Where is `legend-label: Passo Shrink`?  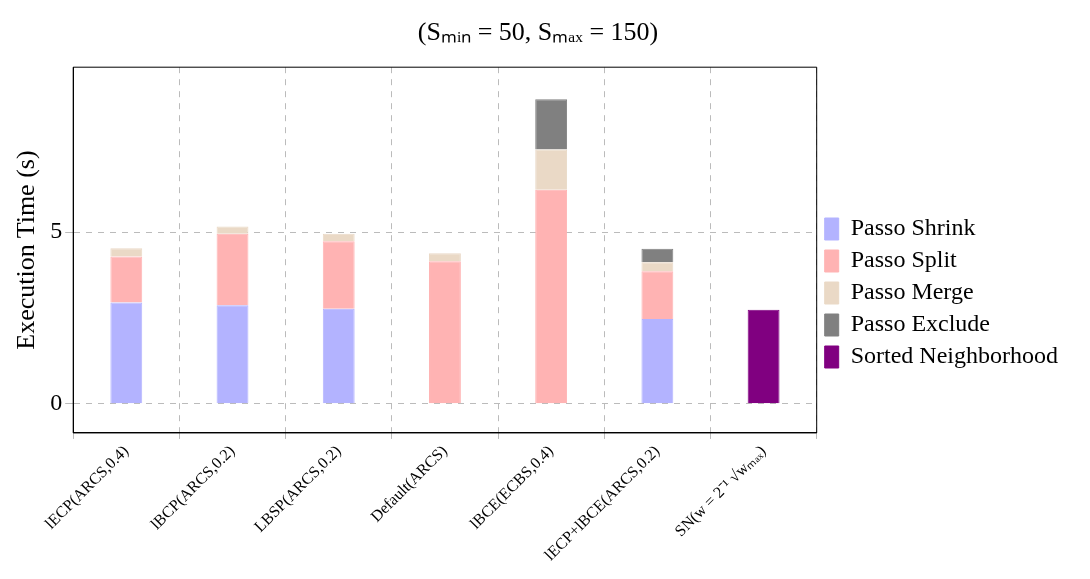
legend-label: Passo Shrink is located at coordinates (913, 227).